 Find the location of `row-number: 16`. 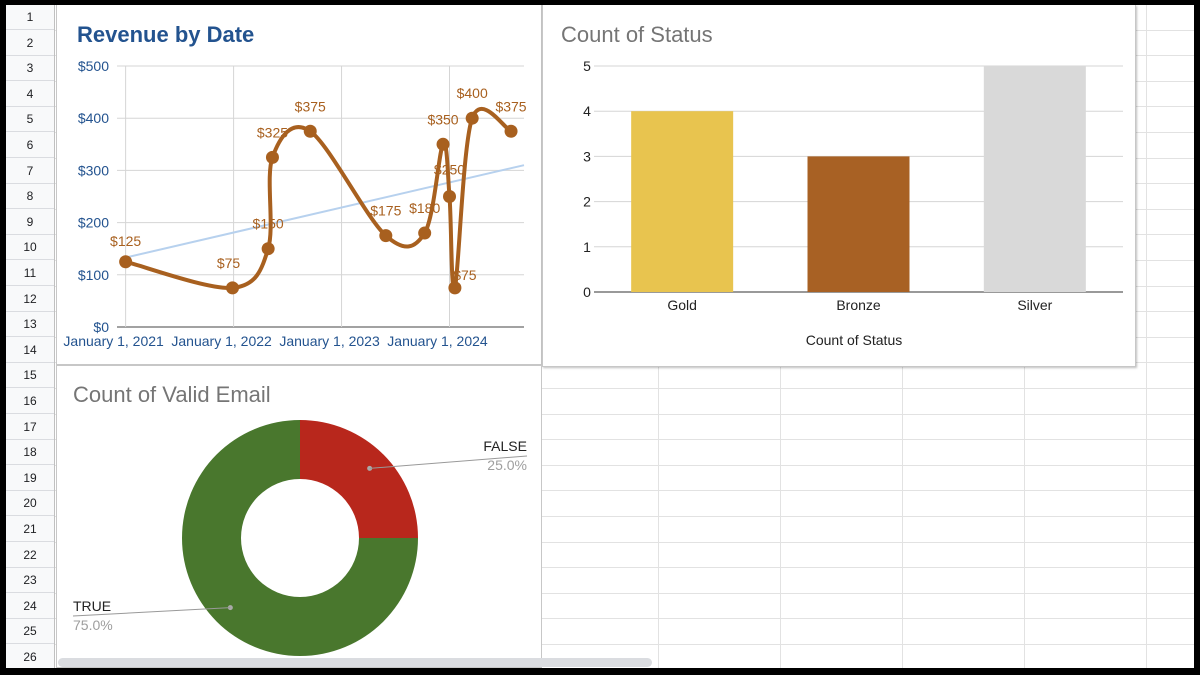

row-number: 16 is located at coordinates (30, 401).